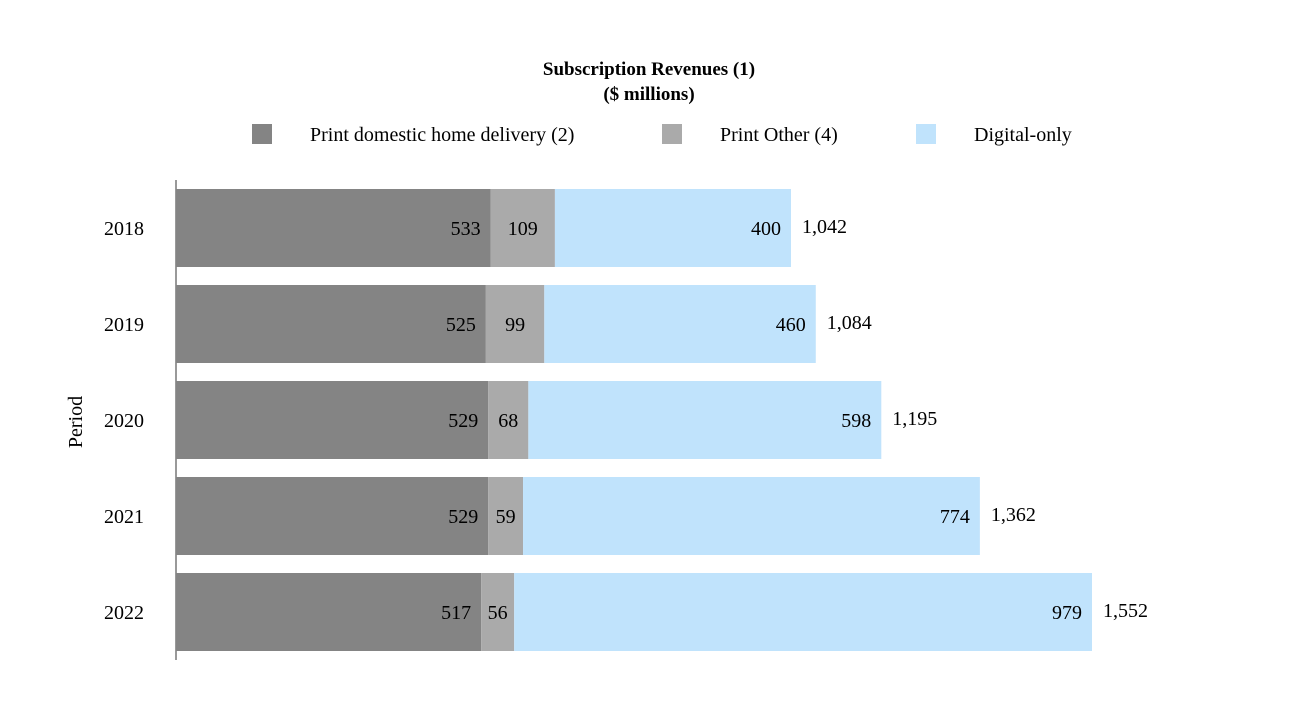 The width and height of the screenshot is (1300, 720). Describe the element at coordinates (456, 613) in the screenshot. I see `data-label-2022-series-1: 517` at that location.